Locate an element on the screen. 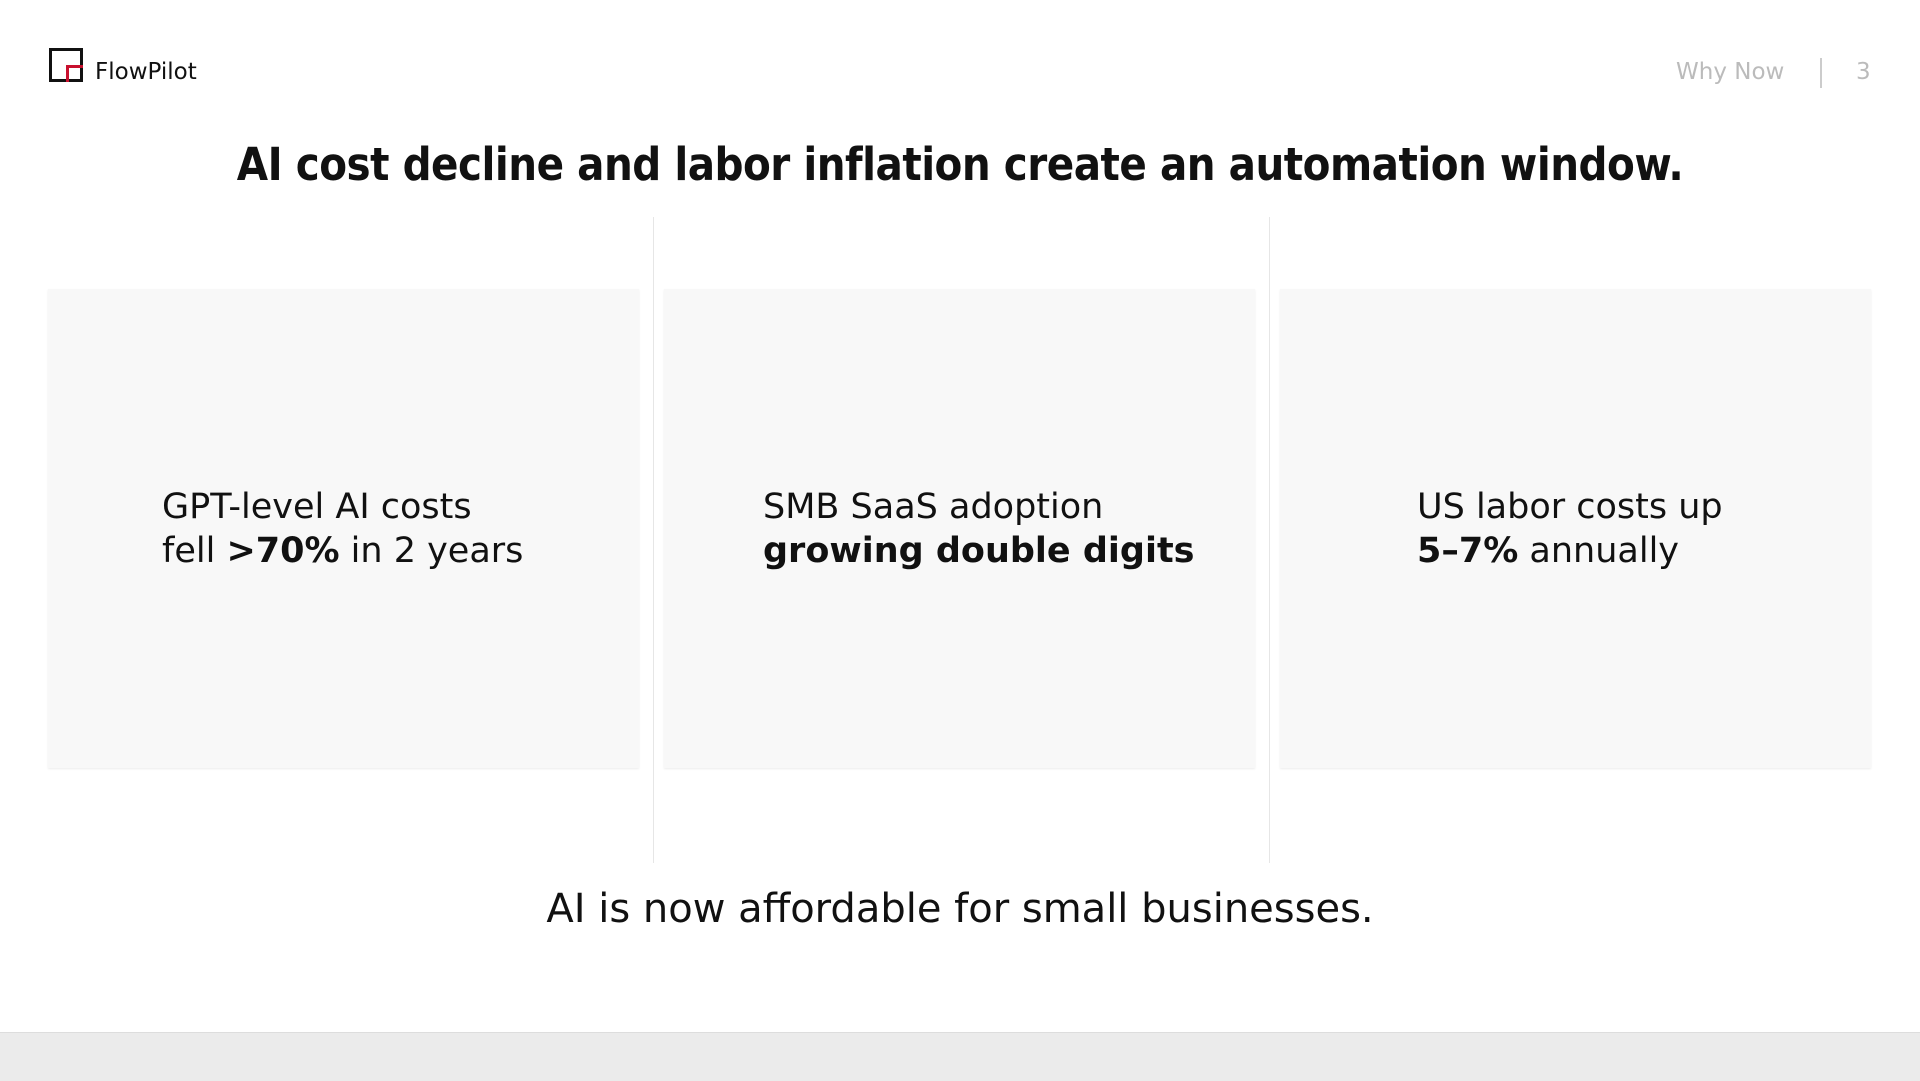 The width and height of the screenshot is (1920, 1081). stat-text: SMB SaaS adoption growing double digits is located at coordinates (979, 529).